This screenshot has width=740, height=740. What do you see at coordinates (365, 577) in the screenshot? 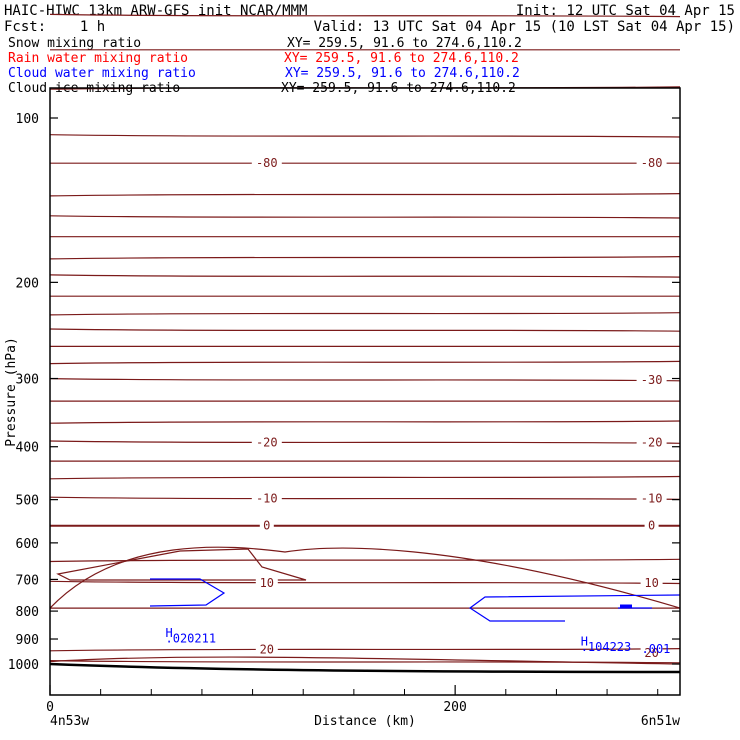
I see `rain-contour-upper` at bounding box center [365, 577].